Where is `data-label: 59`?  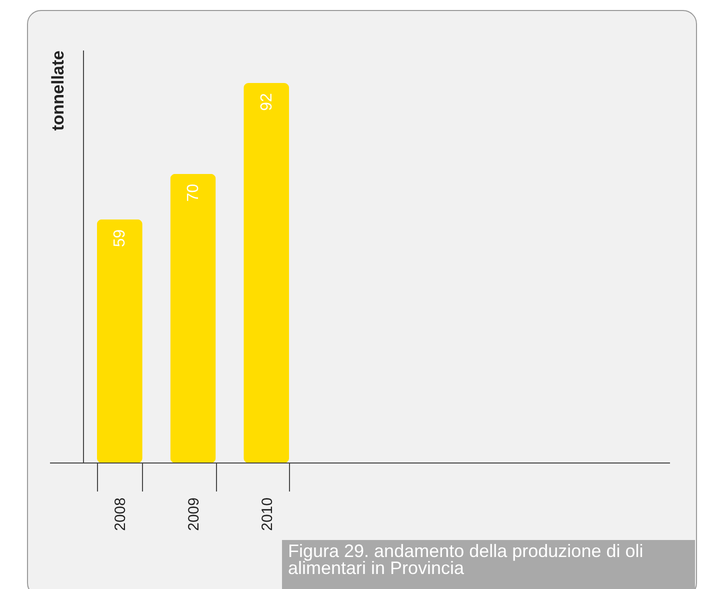 data-label: 59 is located at coordinates (120, 238).